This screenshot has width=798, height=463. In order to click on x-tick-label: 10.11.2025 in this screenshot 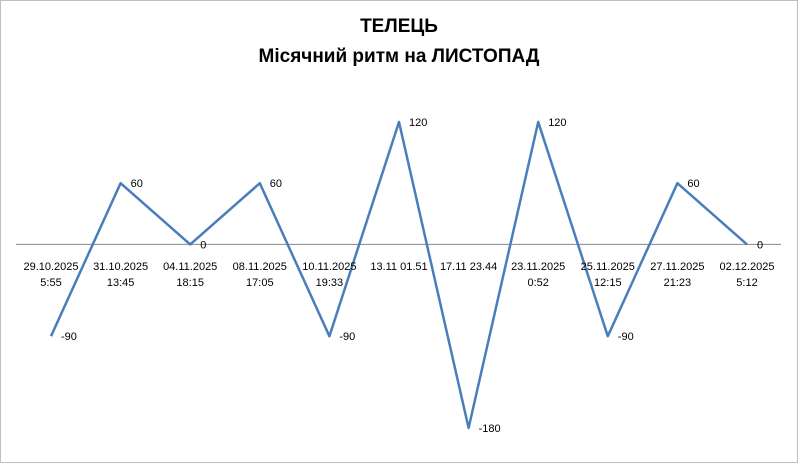, I will do `click(329, 267)`.